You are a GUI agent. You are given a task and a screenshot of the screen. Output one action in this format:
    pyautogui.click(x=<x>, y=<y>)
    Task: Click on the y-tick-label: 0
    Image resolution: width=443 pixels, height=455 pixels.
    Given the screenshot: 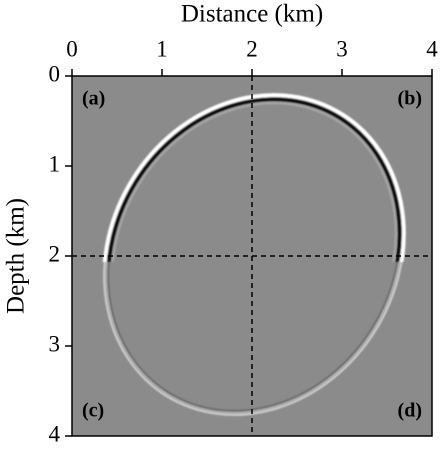 What is the action you would take?
    pyautogui.click(x=55, y=73)
    